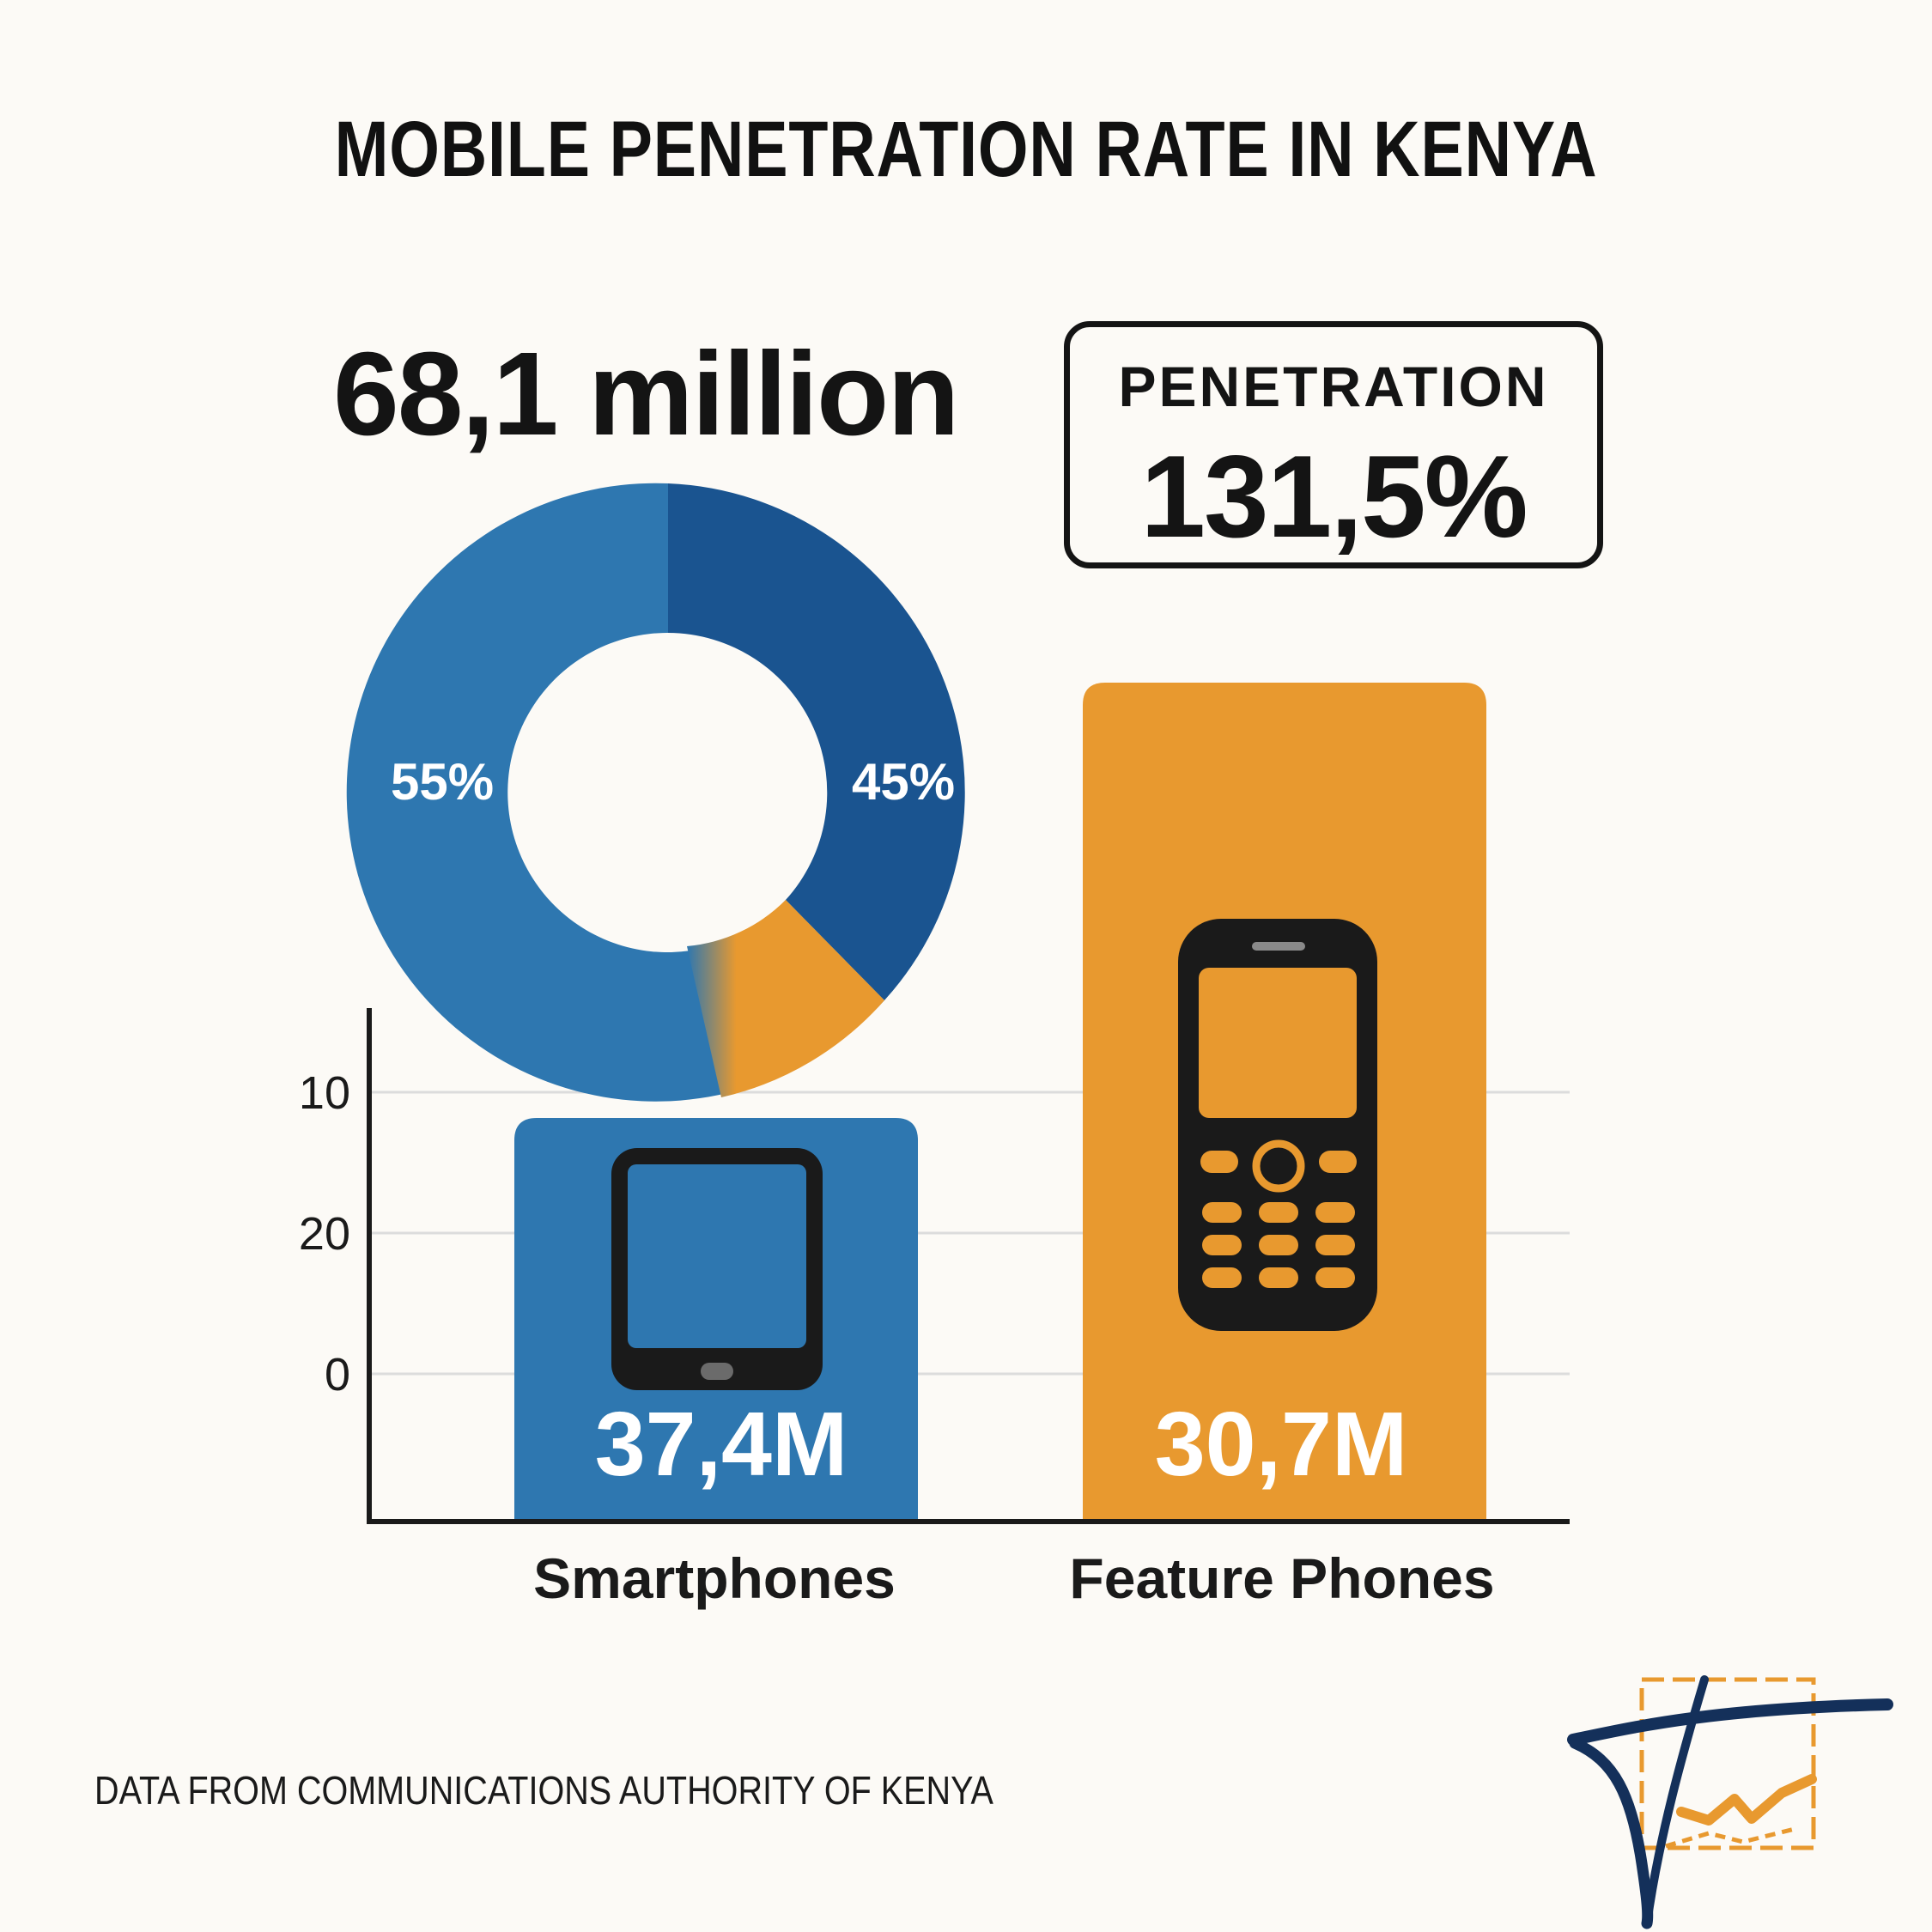 This screenshot has height=1932, width=1932. I want to click on category-label: Feature Phones, so click(1282, 1578).